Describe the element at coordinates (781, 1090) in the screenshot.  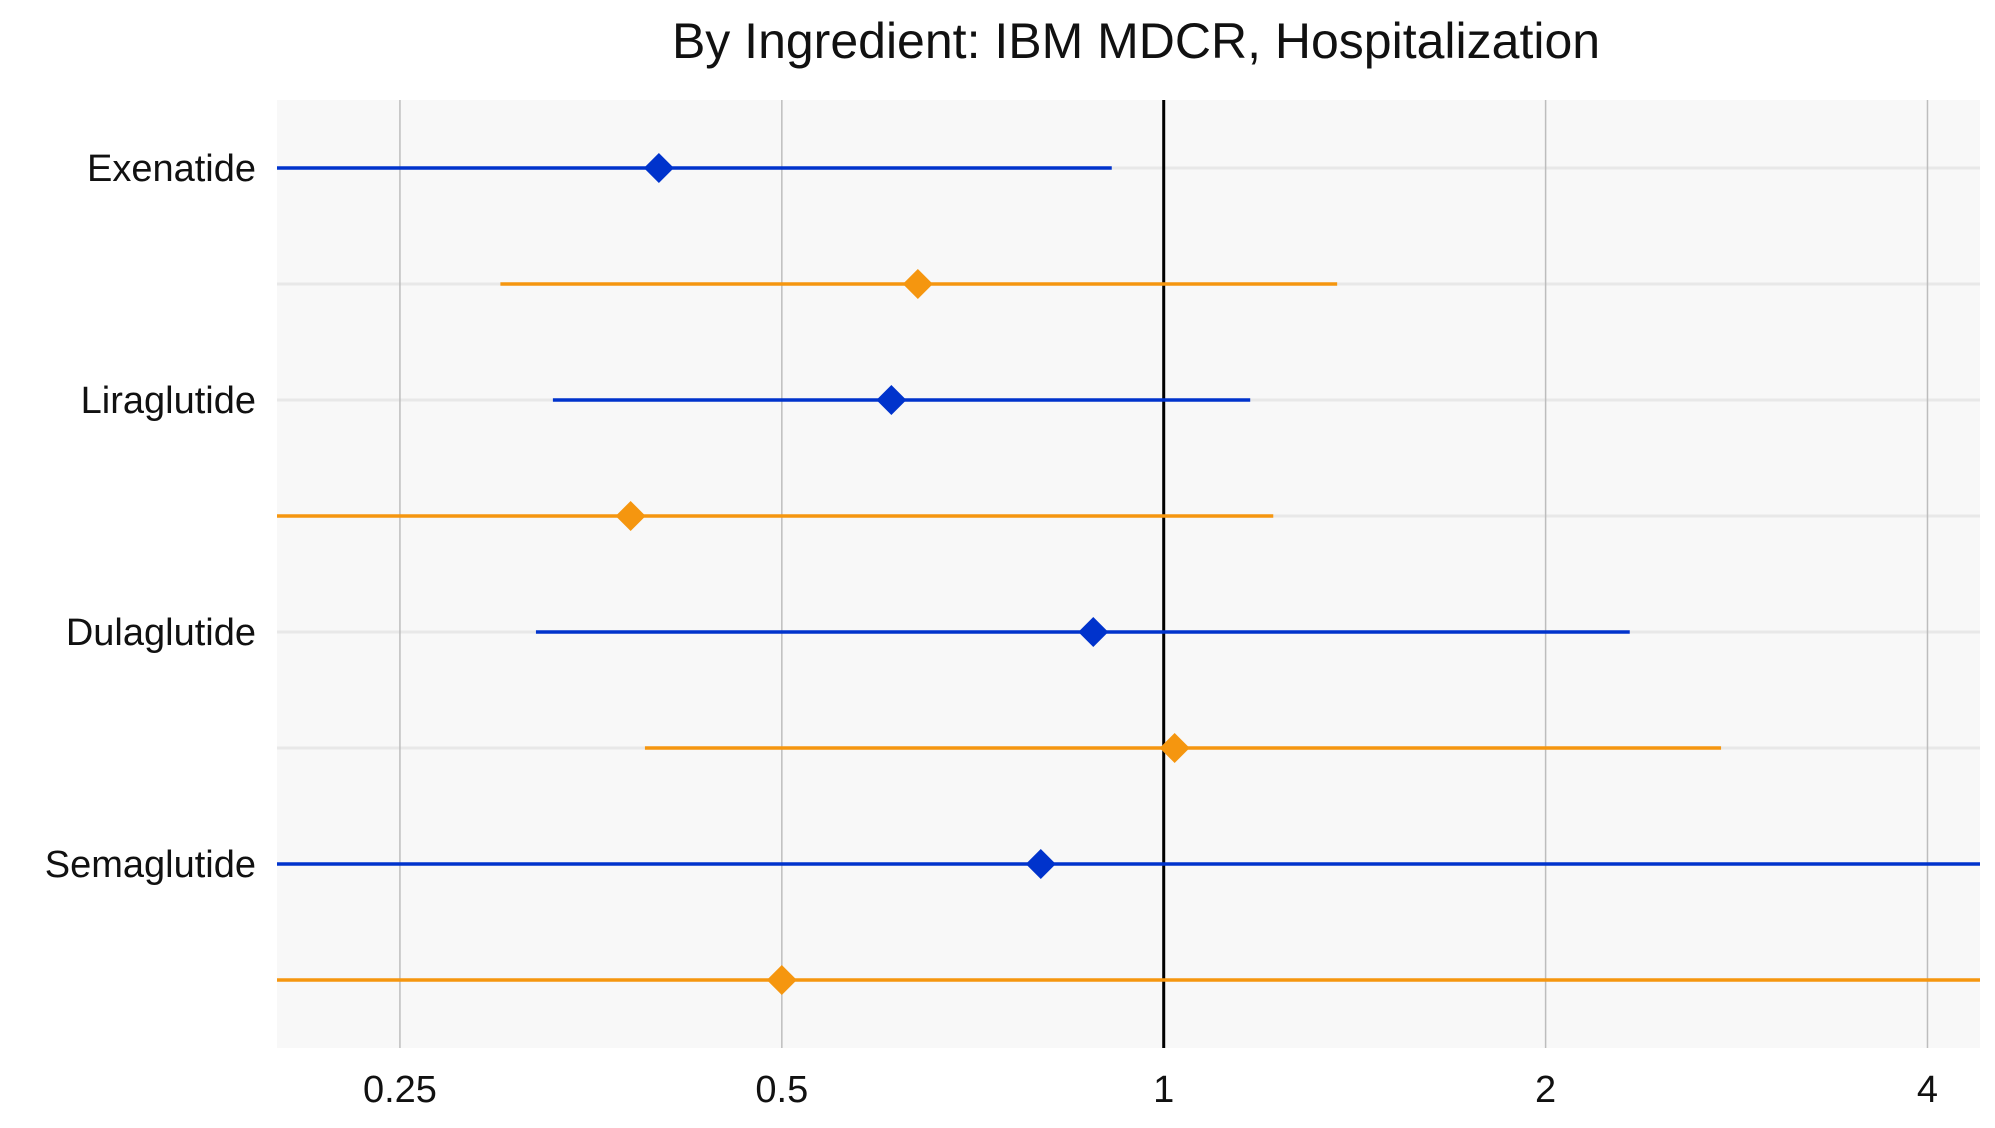
I see `x-tick-label: 0.5` at that location.